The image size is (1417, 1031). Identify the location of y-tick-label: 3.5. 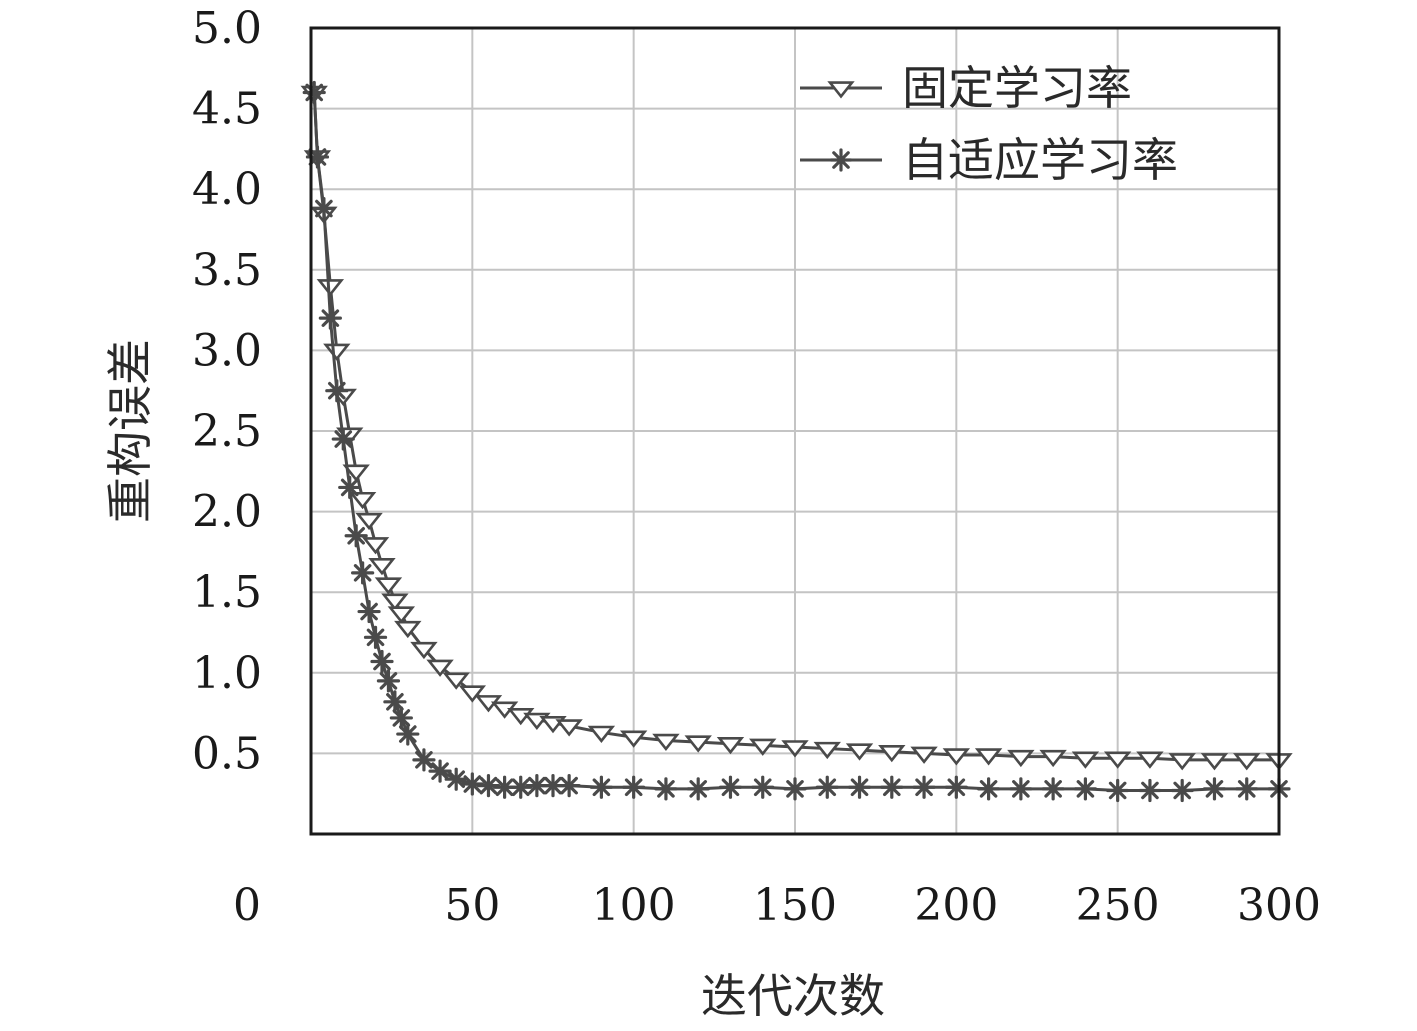
(227, 270).